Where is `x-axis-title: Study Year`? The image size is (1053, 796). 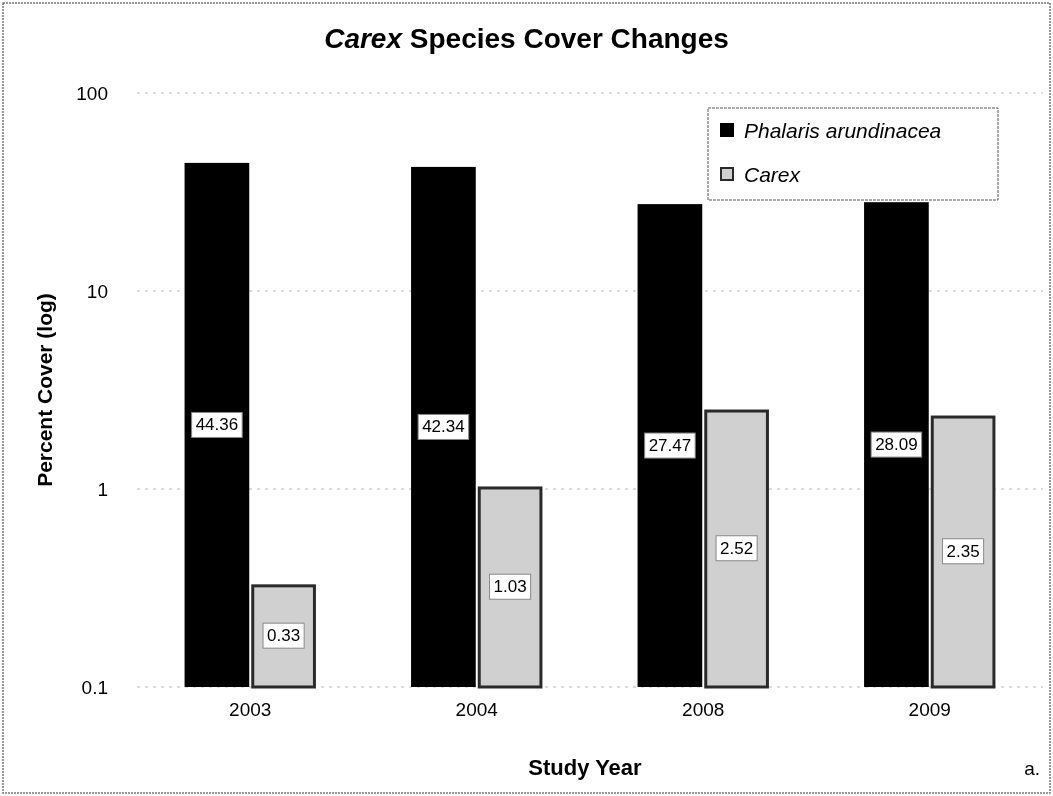
x-axis-title: Study Year is located at coordinates (585, 767).